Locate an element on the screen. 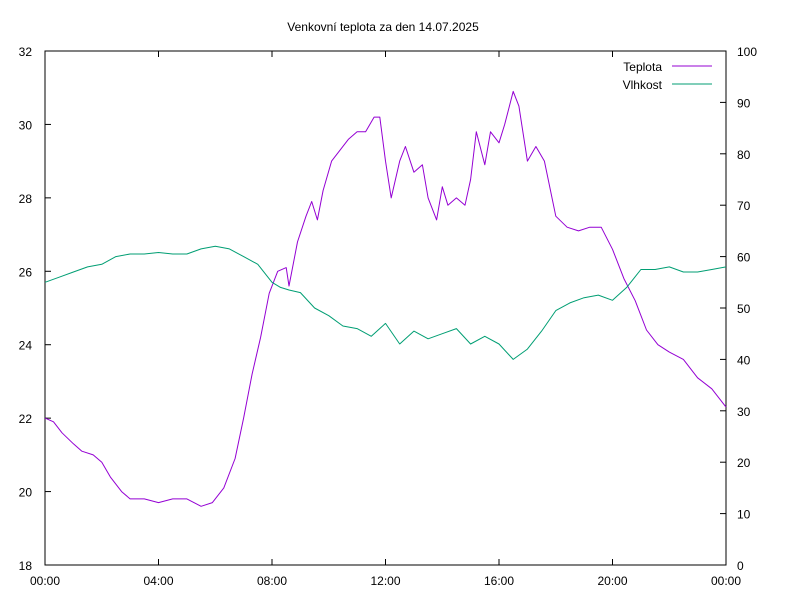 Image resolution: width=800 pixels, height=600 pixels. left-tick-label: 24 is located at coordinates (26, 346).